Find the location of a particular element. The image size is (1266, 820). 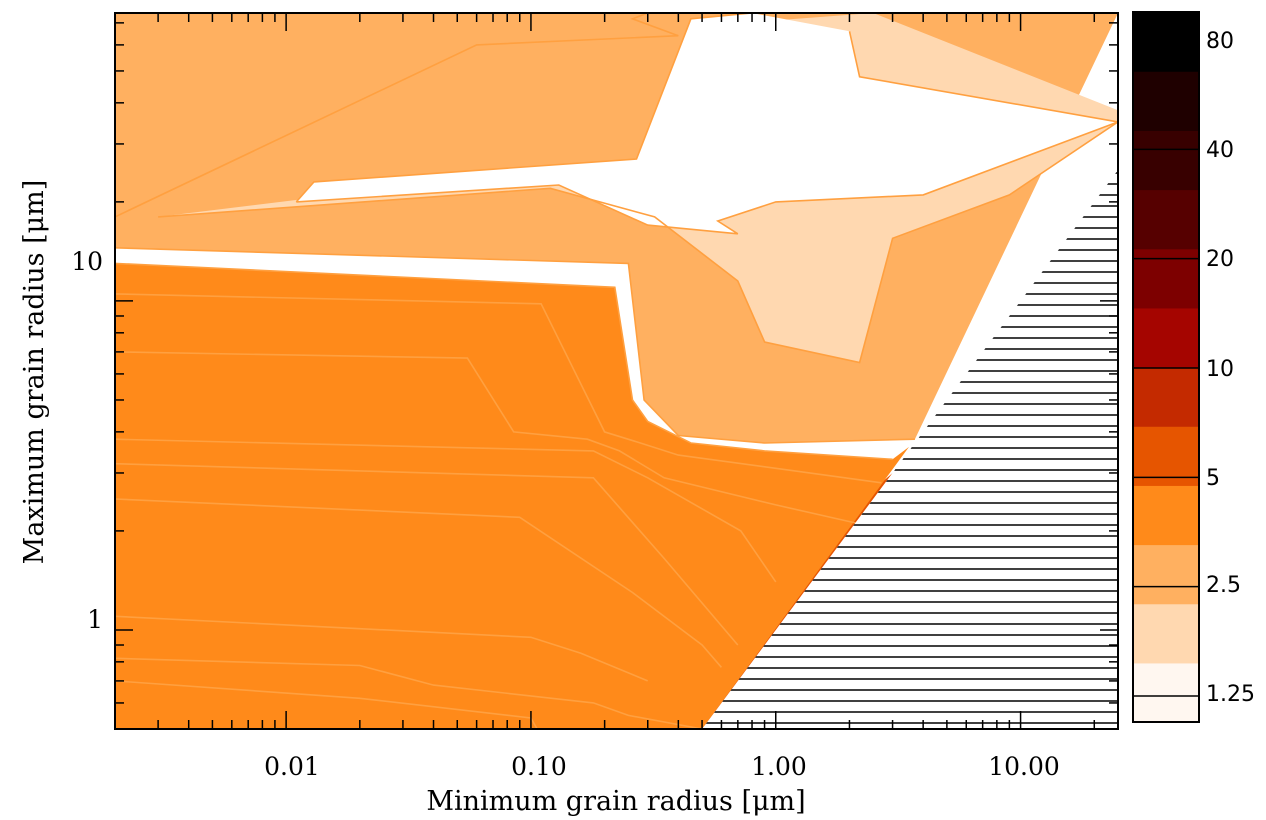

colorbar-level-lines is located at coordinates (1166, 368).